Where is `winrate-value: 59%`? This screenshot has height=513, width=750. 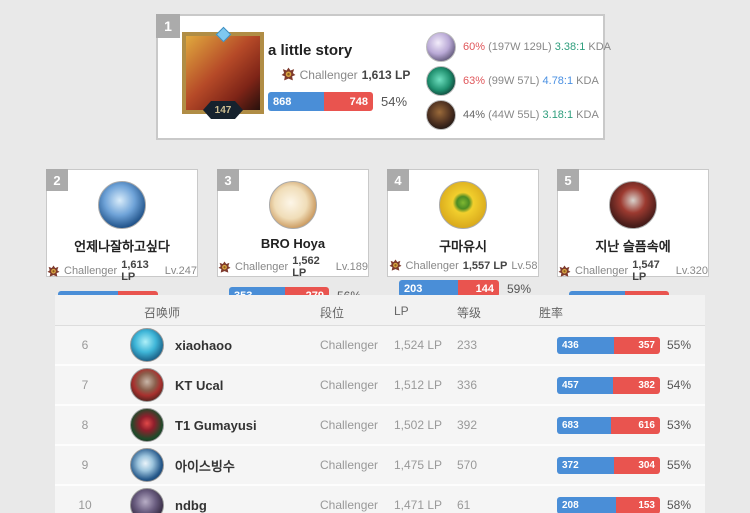
winrate-value: 59% is located at coordinates (519, 288).